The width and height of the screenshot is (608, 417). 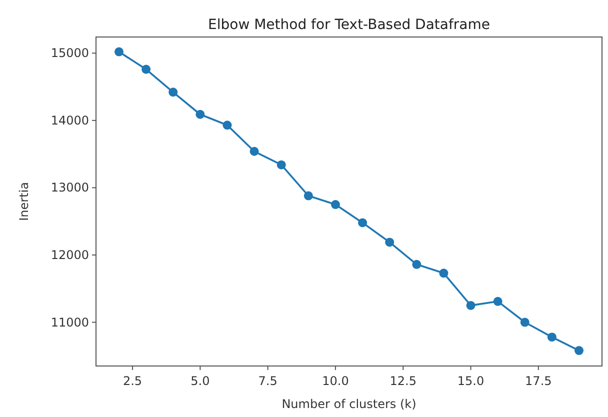 I want to click on x-tick-label: 15.0, so click(x=470, y=381).